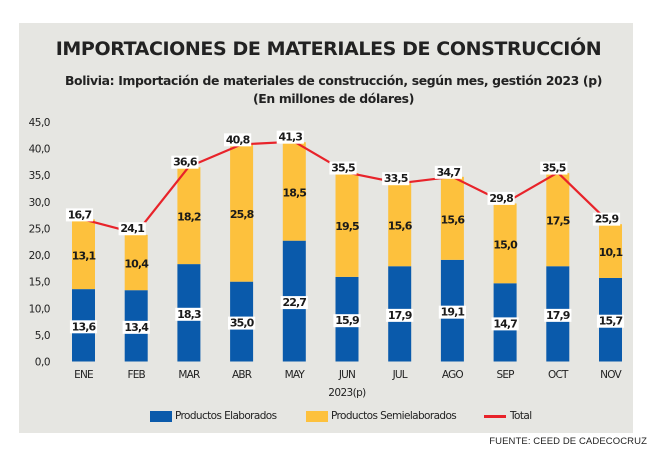 The height and width of the screenshot is (460, 657). I want to click on y-tick-label: 35,0, so click(39, 176).